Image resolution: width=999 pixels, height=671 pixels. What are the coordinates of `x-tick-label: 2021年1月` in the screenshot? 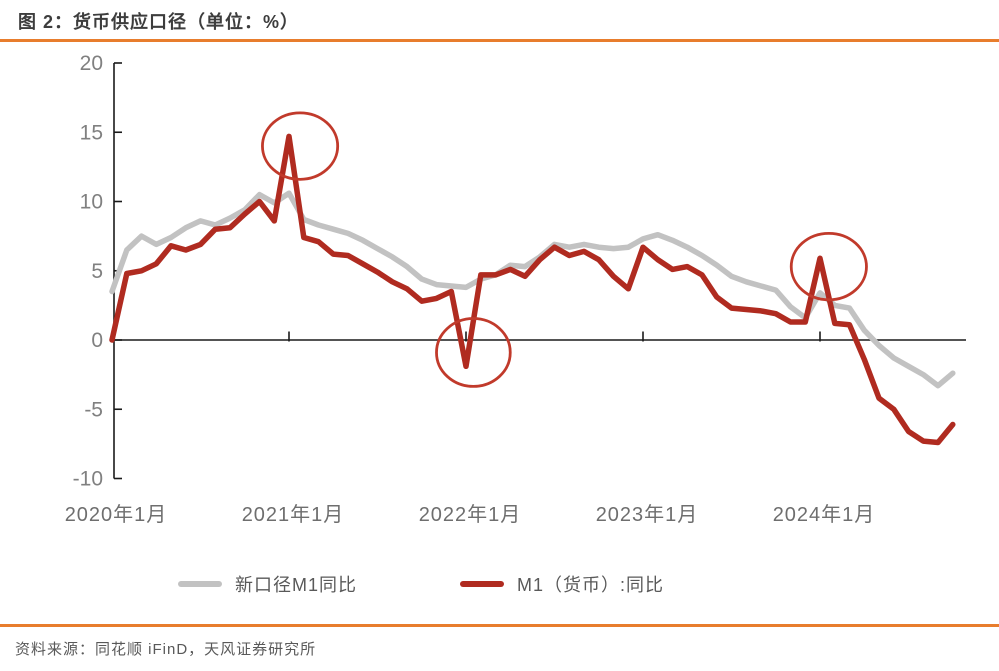 It's located at (293, 514).